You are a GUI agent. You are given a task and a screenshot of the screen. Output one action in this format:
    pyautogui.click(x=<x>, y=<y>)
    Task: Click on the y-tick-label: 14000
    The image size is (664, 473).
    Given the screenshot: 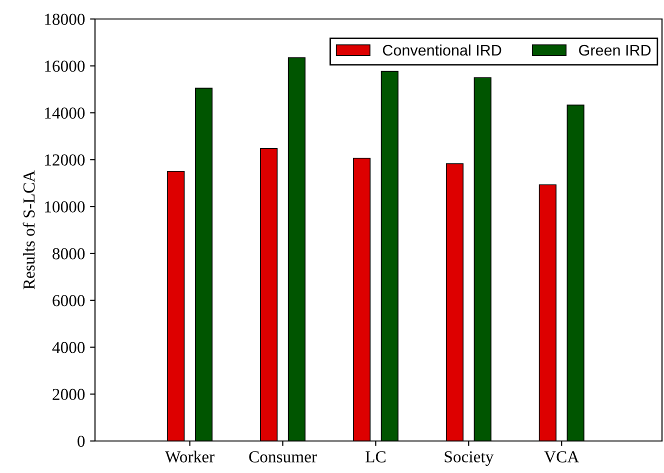 What is the action you would take?
    pyautogui.click(x=65, y=113)
    